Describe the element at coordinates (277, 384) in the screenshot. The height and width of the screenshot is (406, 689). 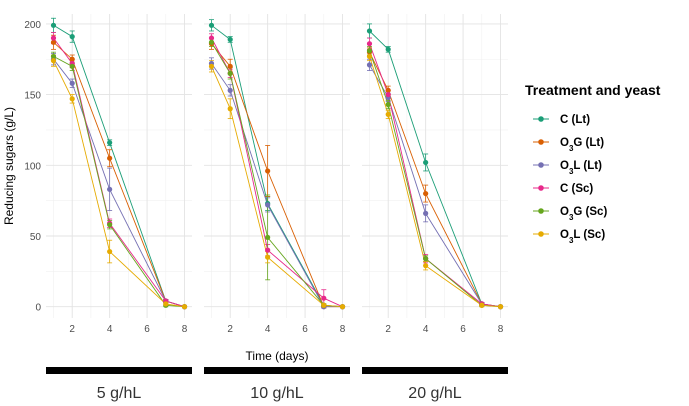
I see `facet-strips-layer: 5 g/hL 10 g/hL 20 g/hL` at that location.